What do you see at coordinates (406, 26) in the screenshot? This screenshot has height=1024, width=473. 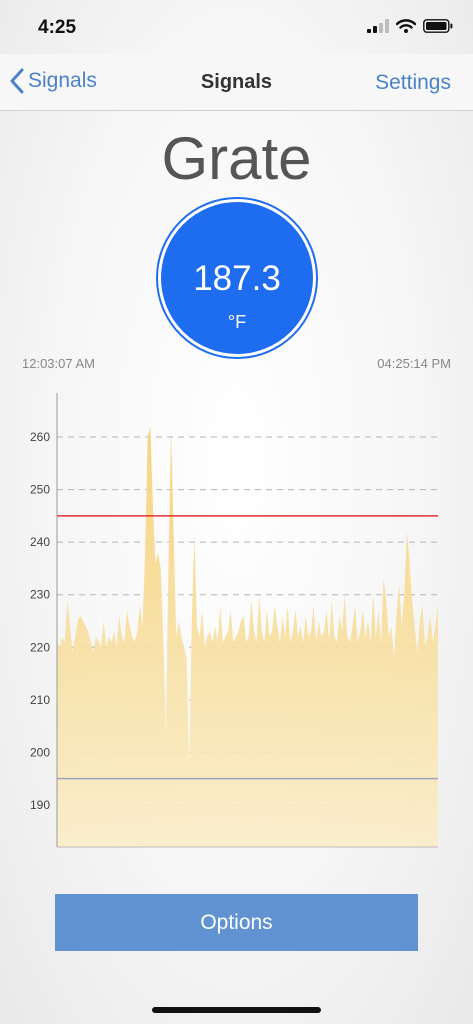 I see `wifi-icon` at bounding box center [406, 26].